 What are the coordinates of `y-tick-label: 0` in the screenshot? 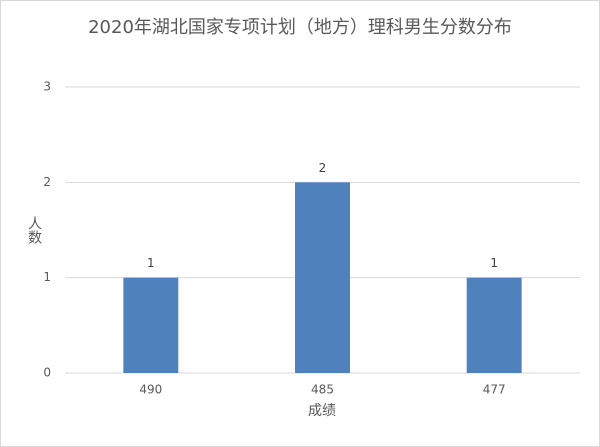 It's located at (47, 373).